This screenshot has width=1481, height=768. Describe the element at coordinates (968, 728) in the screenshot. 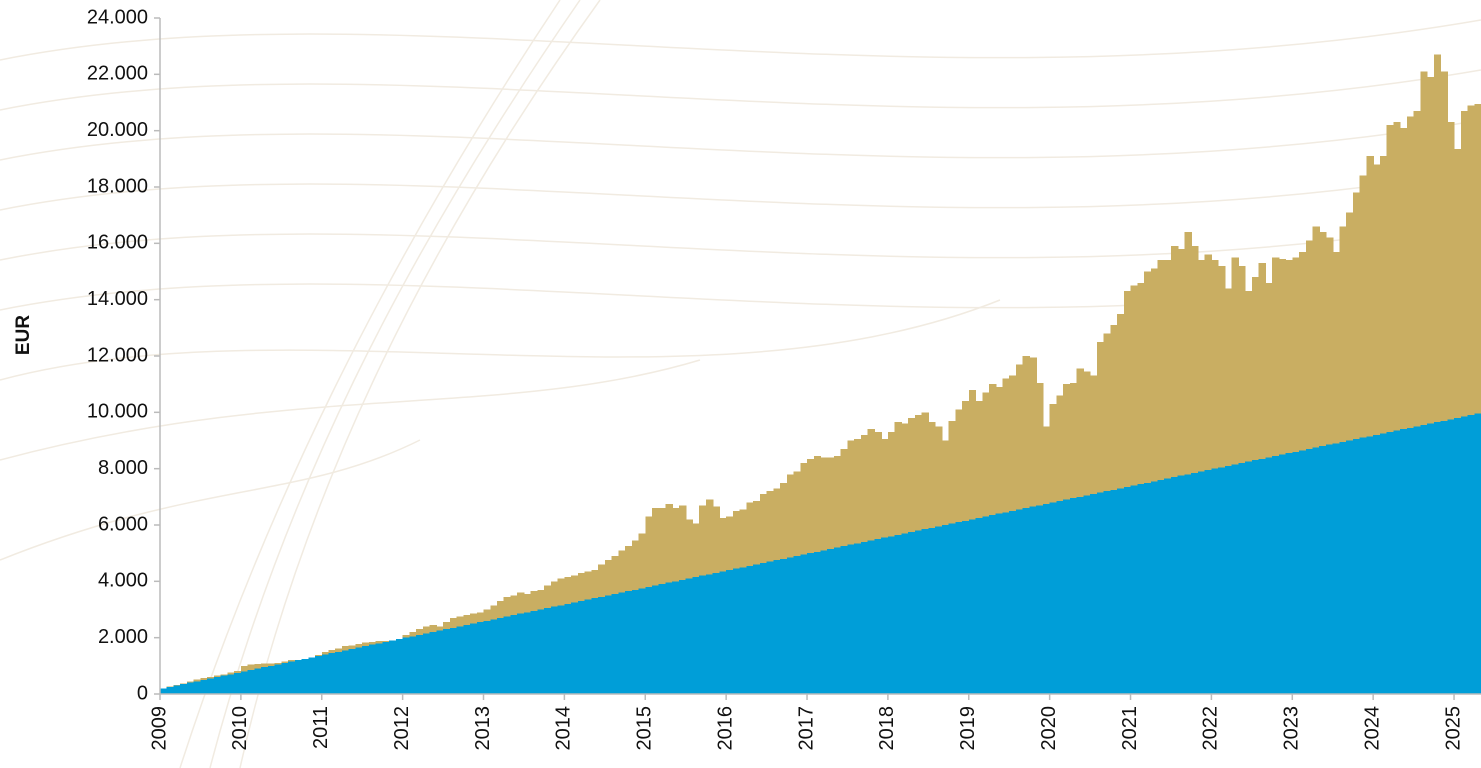

I see `x-tick-label: 2019` at that location.